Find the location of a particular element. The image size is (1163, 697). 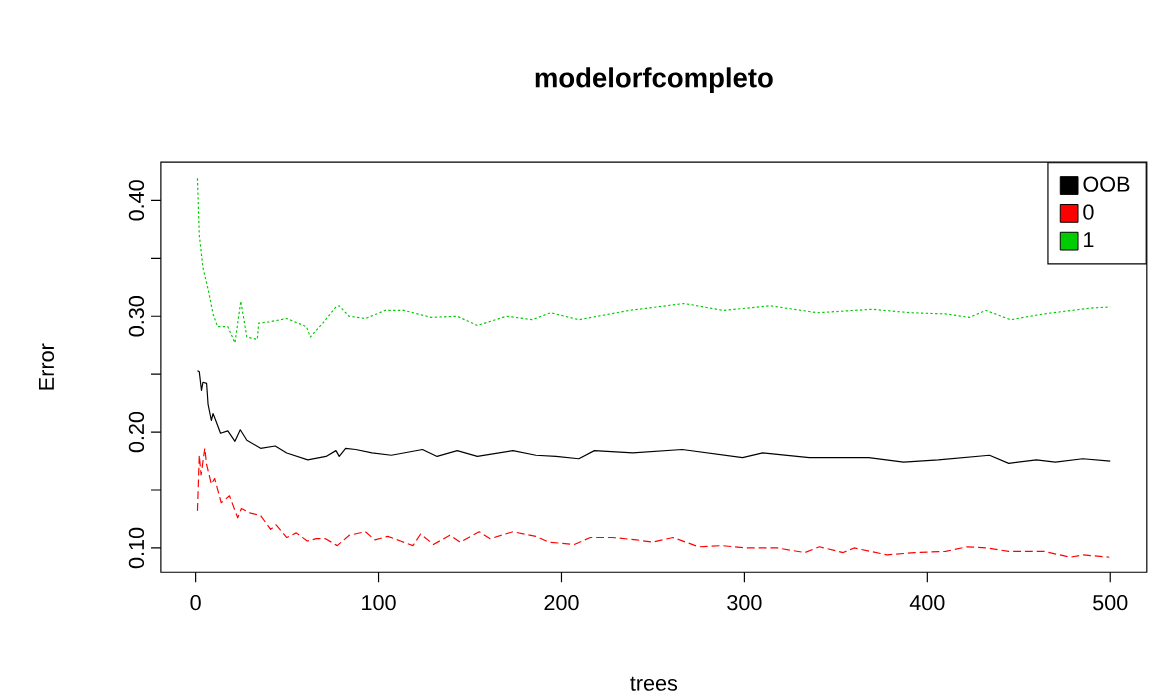

x-tick-label: 300 is located at coordinates (744, 602).